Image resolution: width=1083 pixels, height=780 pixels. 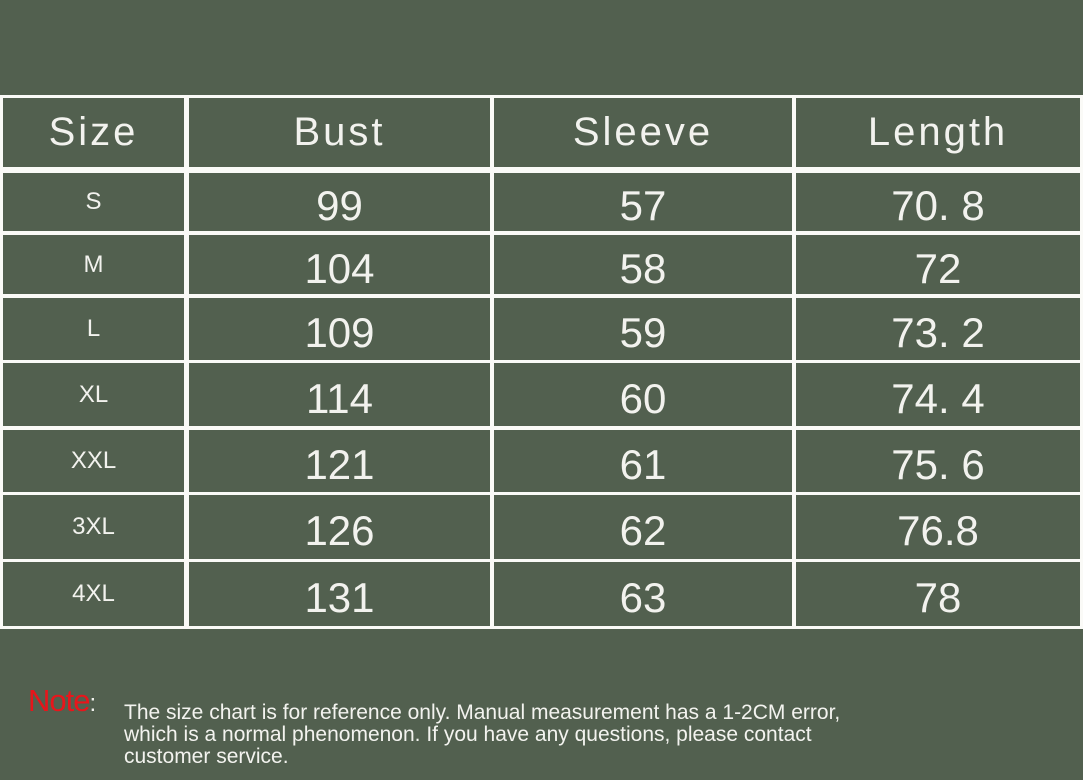 What do you see at coordinates (339, 202) in the screenshot?
I see `cell-bust: 99` at bounding box center [339, 202].